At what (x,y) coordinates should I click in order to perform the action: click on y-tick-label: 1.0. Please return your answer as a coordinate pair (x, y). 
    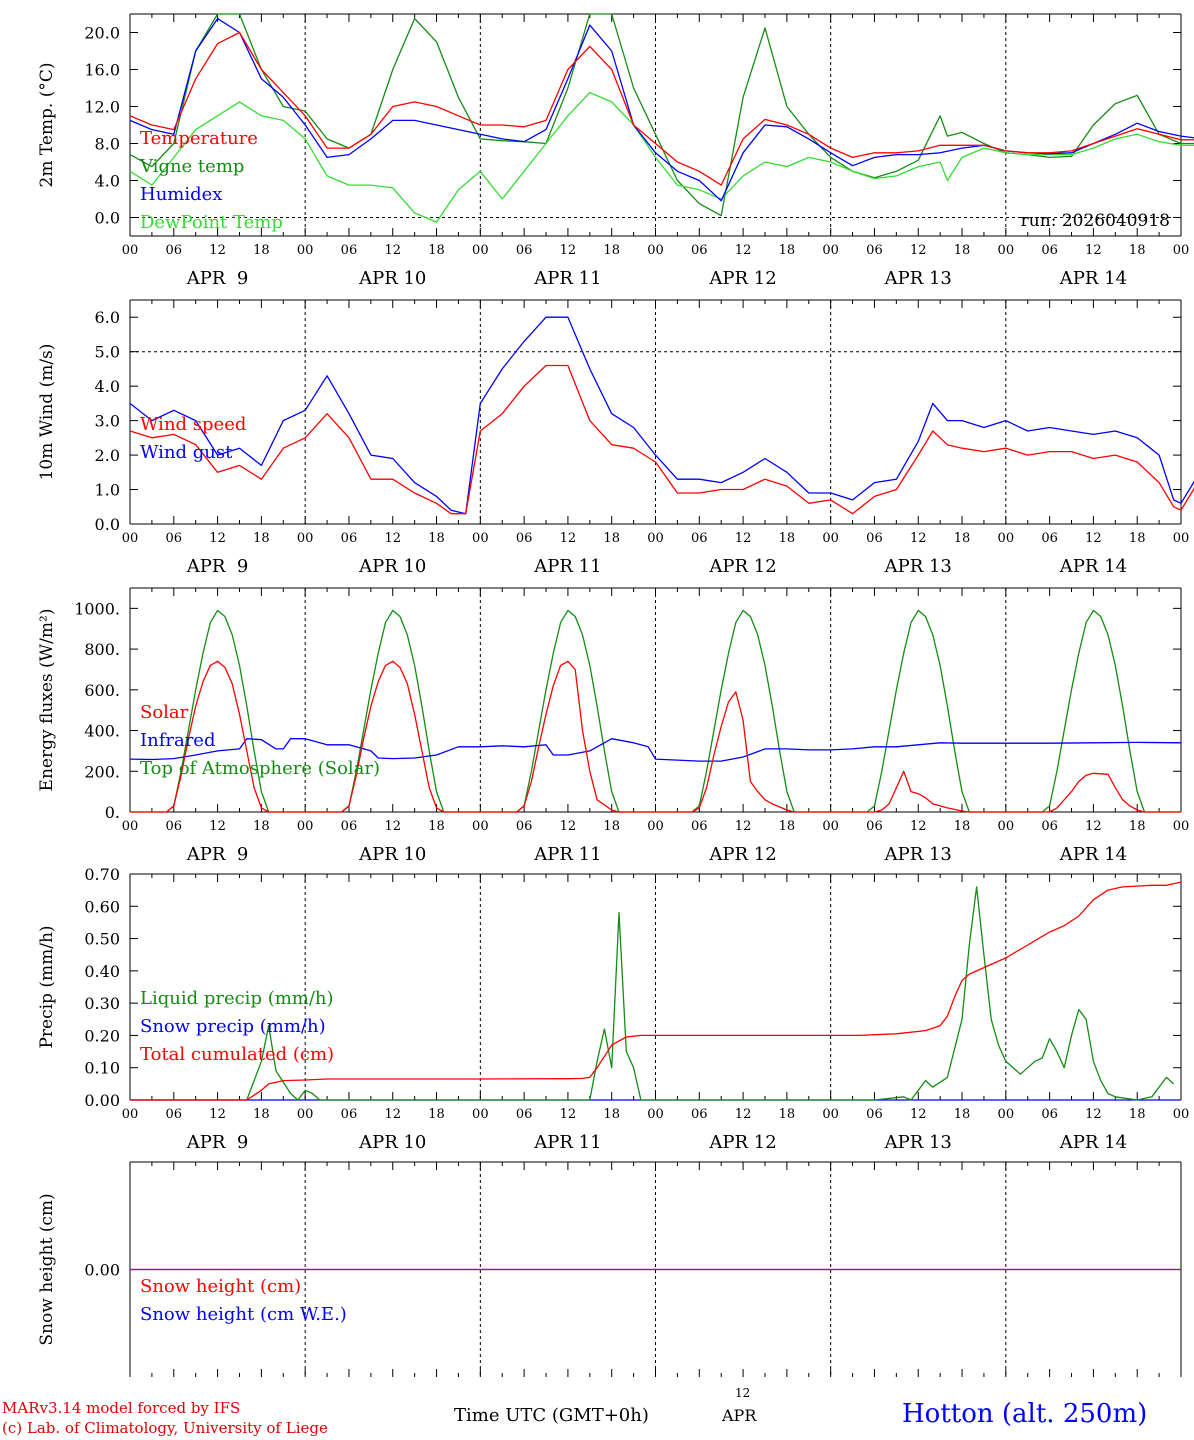
    Looking at the image, I should click on (107, 490).